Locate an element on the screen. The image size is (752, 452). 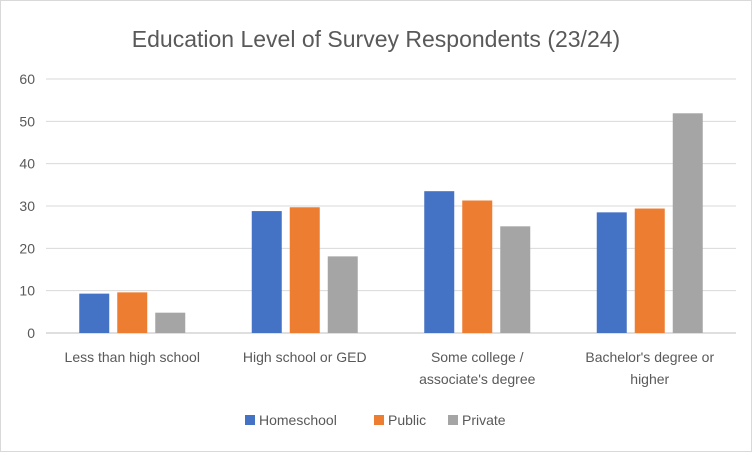
y-tick-label: 10 is located at coordinates (27, 291).